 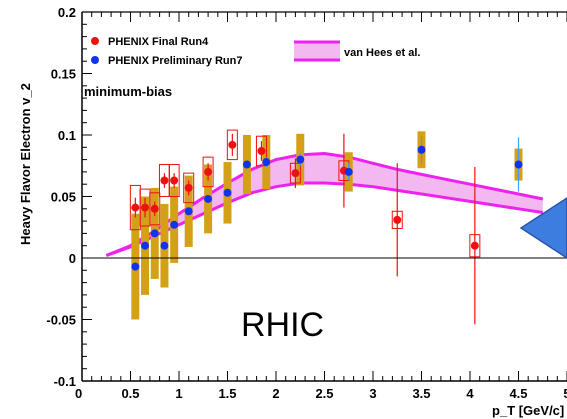 What do you see at coordinates (317, 51) in the screenshot?
I see `legend-band-swatch` at bounding box center [317, 51].